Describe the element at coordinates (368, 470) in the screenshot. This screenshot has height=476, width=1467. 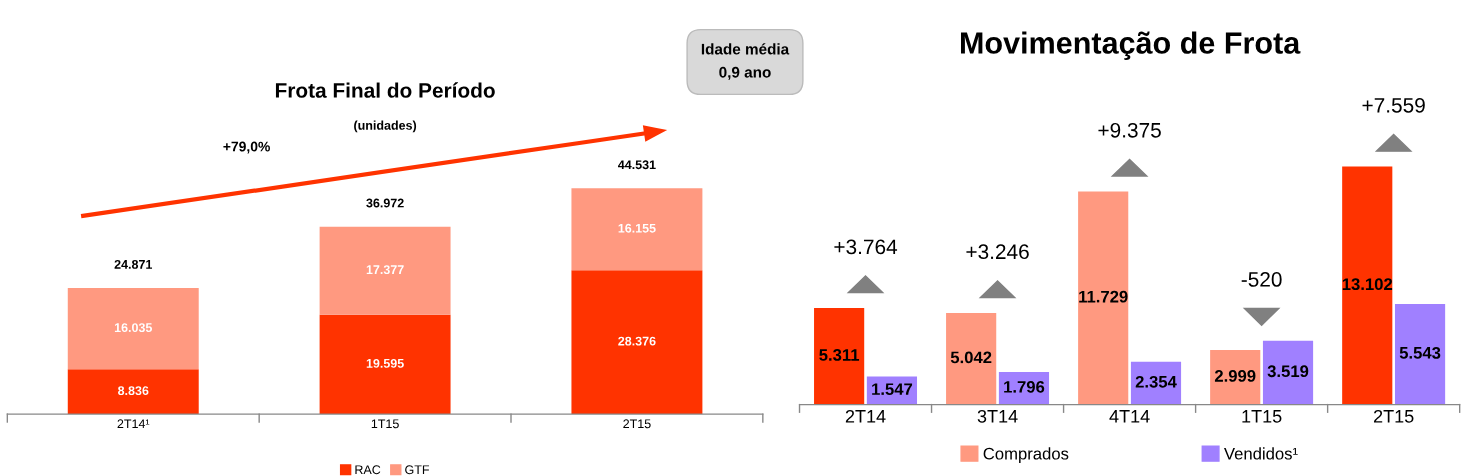
I see `legend-label: RAC` at that location.